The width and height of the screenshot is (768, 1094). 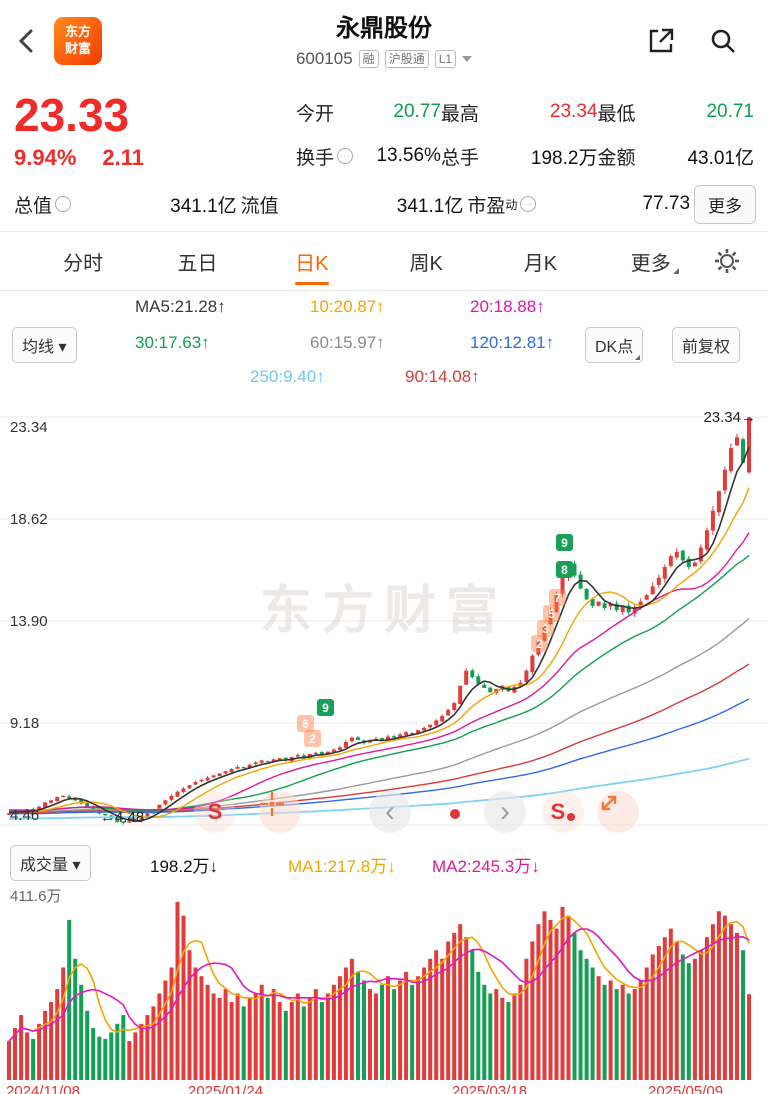 What do you see at coordinates (614, 345) in the screenshot?
I see `dk-point-button: DK点` at bounding box center [614, 345].